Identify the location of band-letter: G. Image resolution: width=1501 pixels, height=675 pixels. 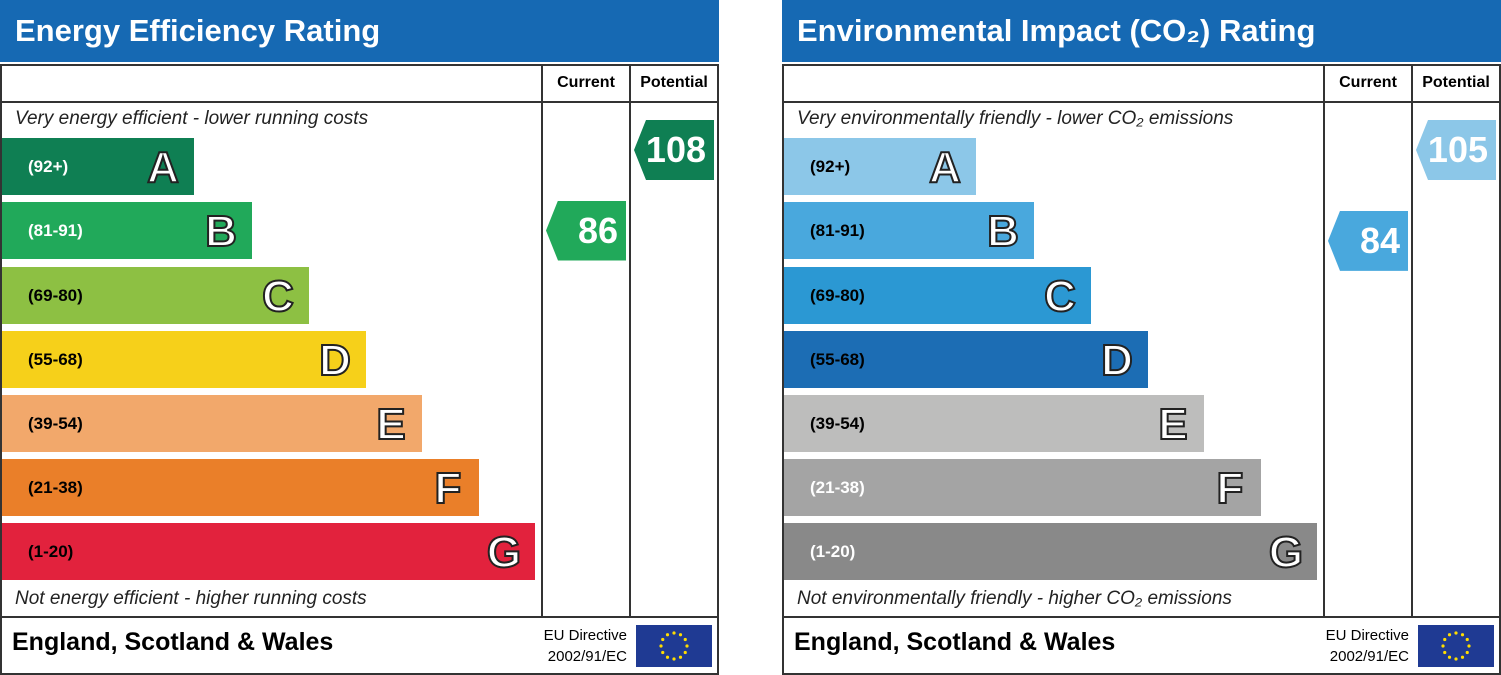
(1286, 552).